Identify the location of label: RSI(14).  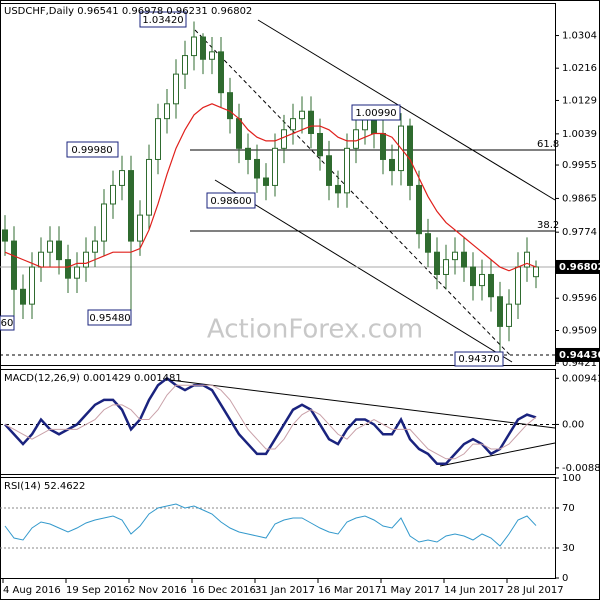
(22, 486).